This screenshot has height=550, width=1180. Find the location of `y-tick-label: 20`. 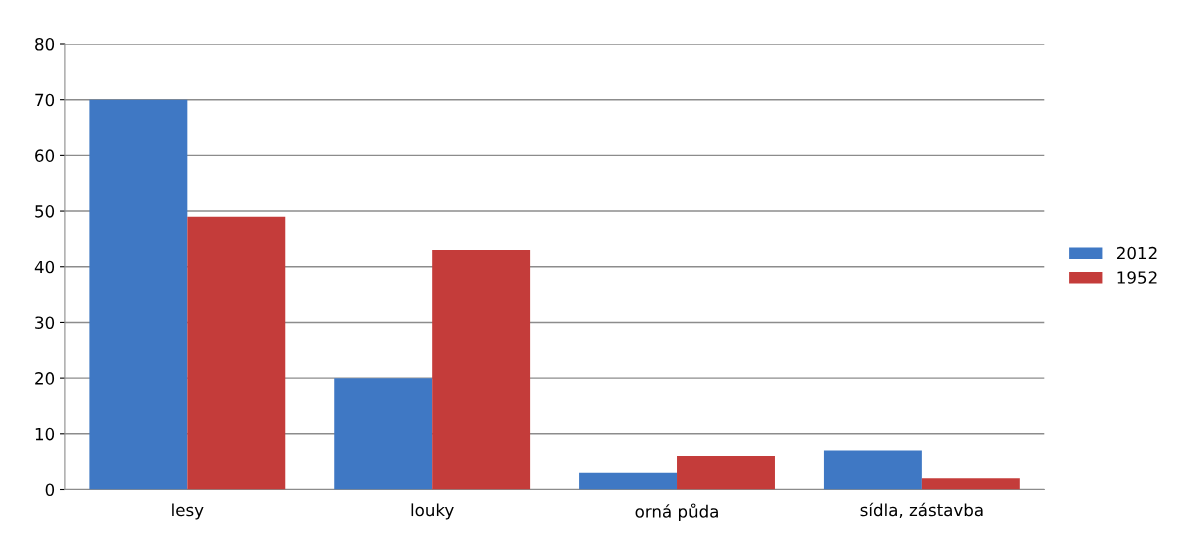

y-tick-label: 20 is located at coordinates (45, 378).